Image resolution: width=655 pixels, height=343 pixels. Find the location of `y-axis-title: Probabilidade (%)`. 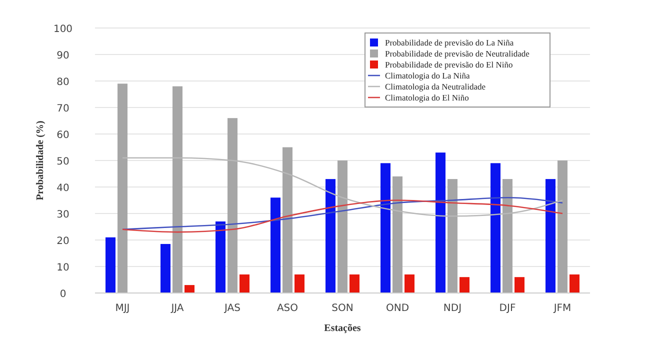

y-axis-title: Probabilidade (%) is located at coordinates (40, 160).